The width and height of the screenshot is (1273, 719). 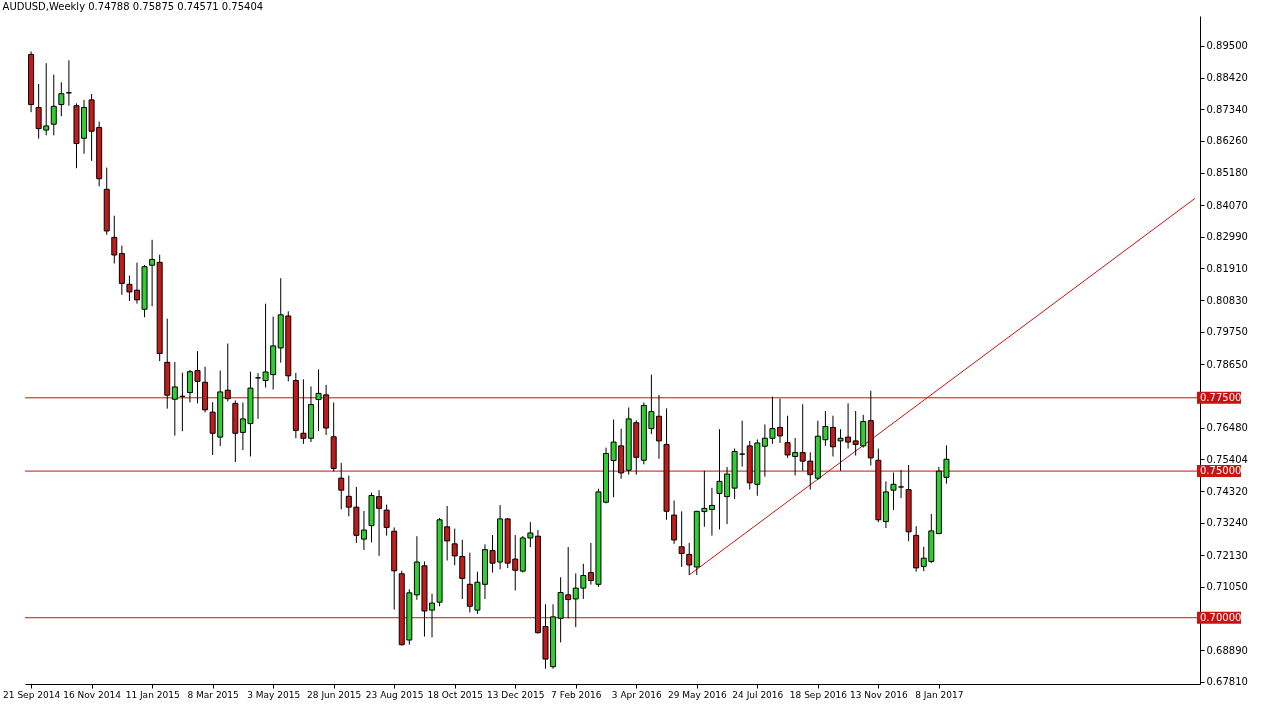 What do you see at coordinates (152, 694) in the screenshot?
I see `x-tick-label: 11 Jan 2015` at bounding box center [152, 694].